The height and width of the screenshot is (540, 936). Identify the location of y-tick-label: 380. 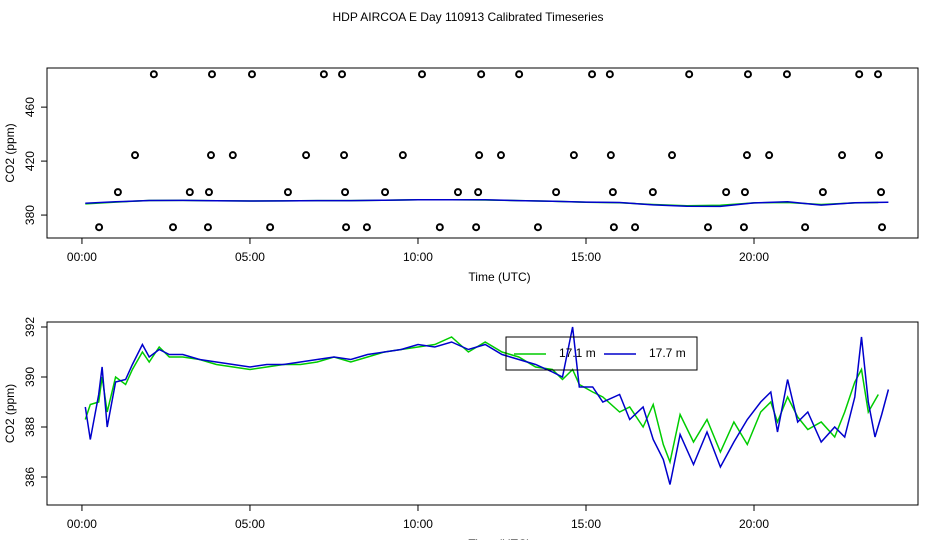
(30, 215).